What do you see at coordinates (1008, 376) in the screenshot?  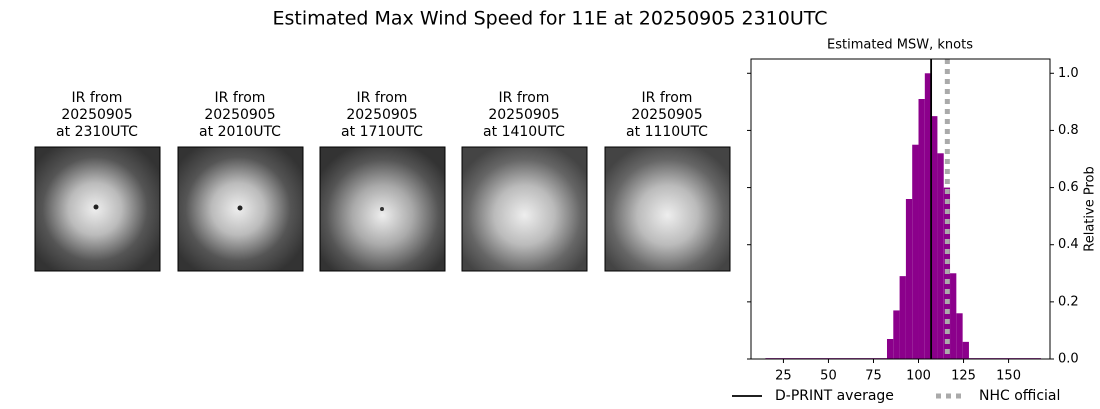 I see `x-tick-label: 150` at bounding box center [1008, 376].